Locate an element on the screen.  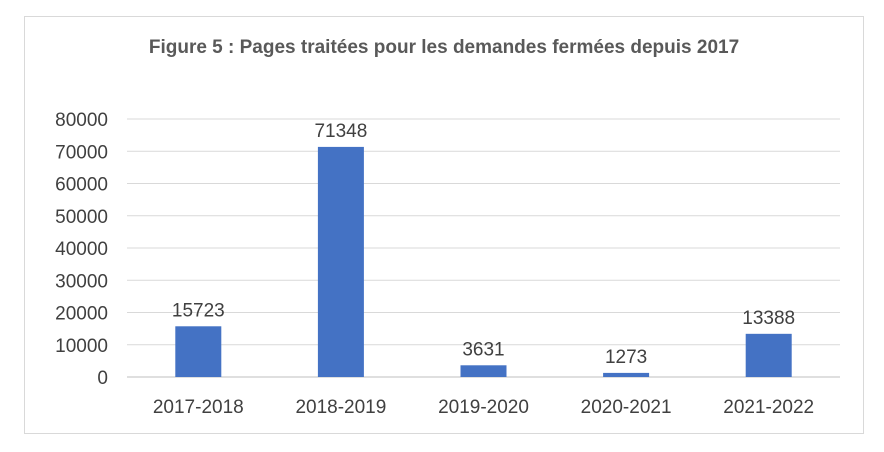
x-tick-label: 2020-2021 is located at coordinates (626, 407).